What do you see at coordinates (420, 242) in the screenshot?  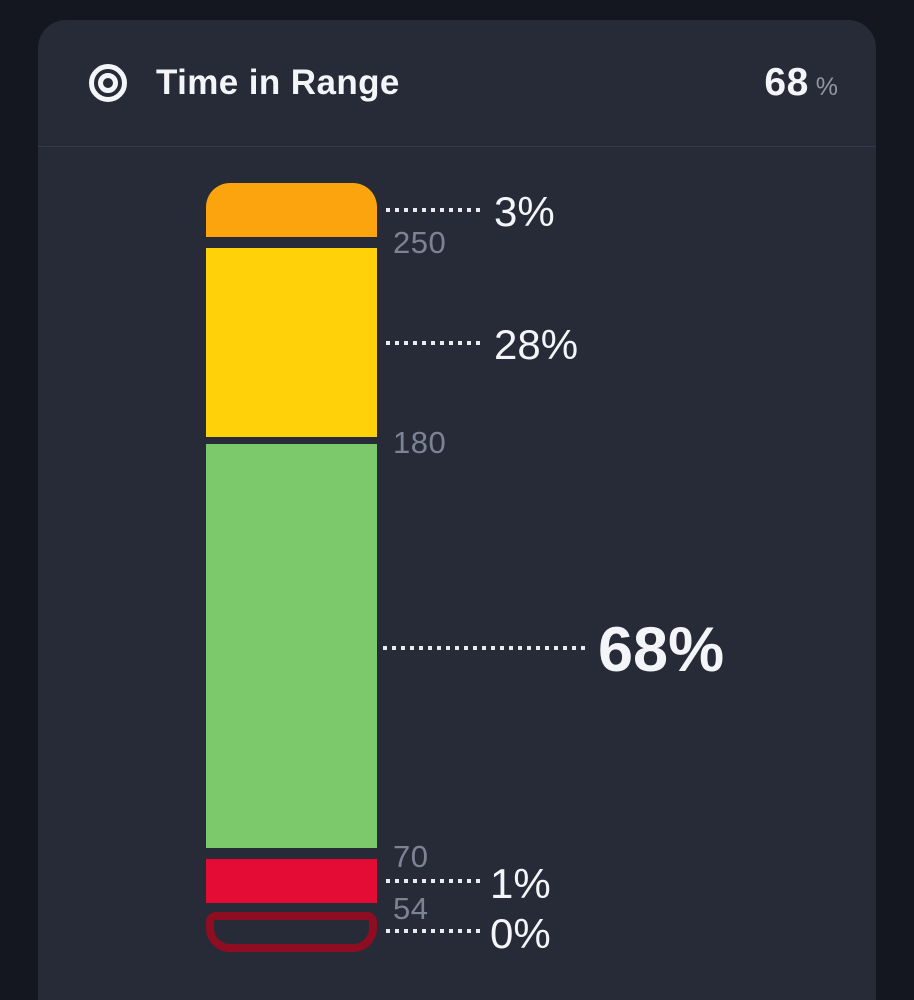 I see `threshold-label-250: 250` at bounding box center [420, 242].